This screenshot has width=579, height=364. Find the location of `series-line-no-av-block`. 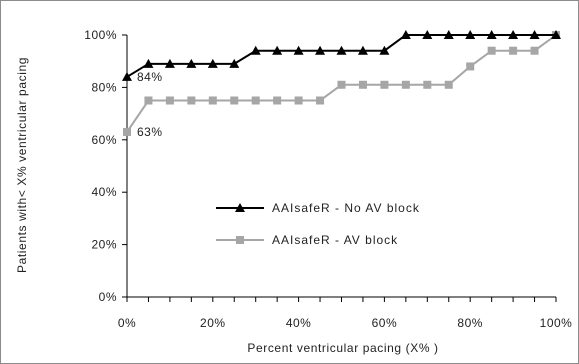

series-line-no-av-block is located at coordinates (341, 56).